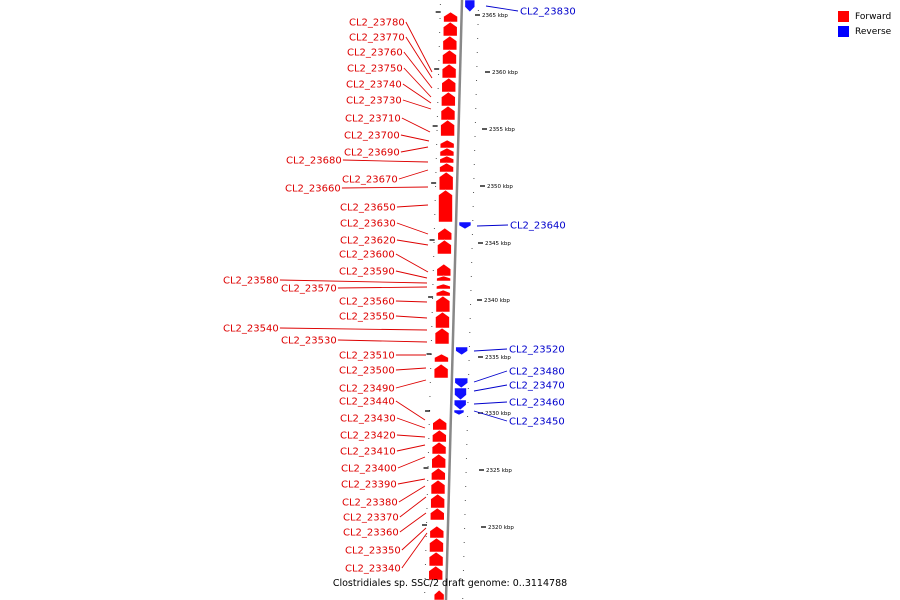 The height and width of the screenshot is (600, 900). I want to click on gene-label-cl2-23760: CL2_23760, so click(375, 53).